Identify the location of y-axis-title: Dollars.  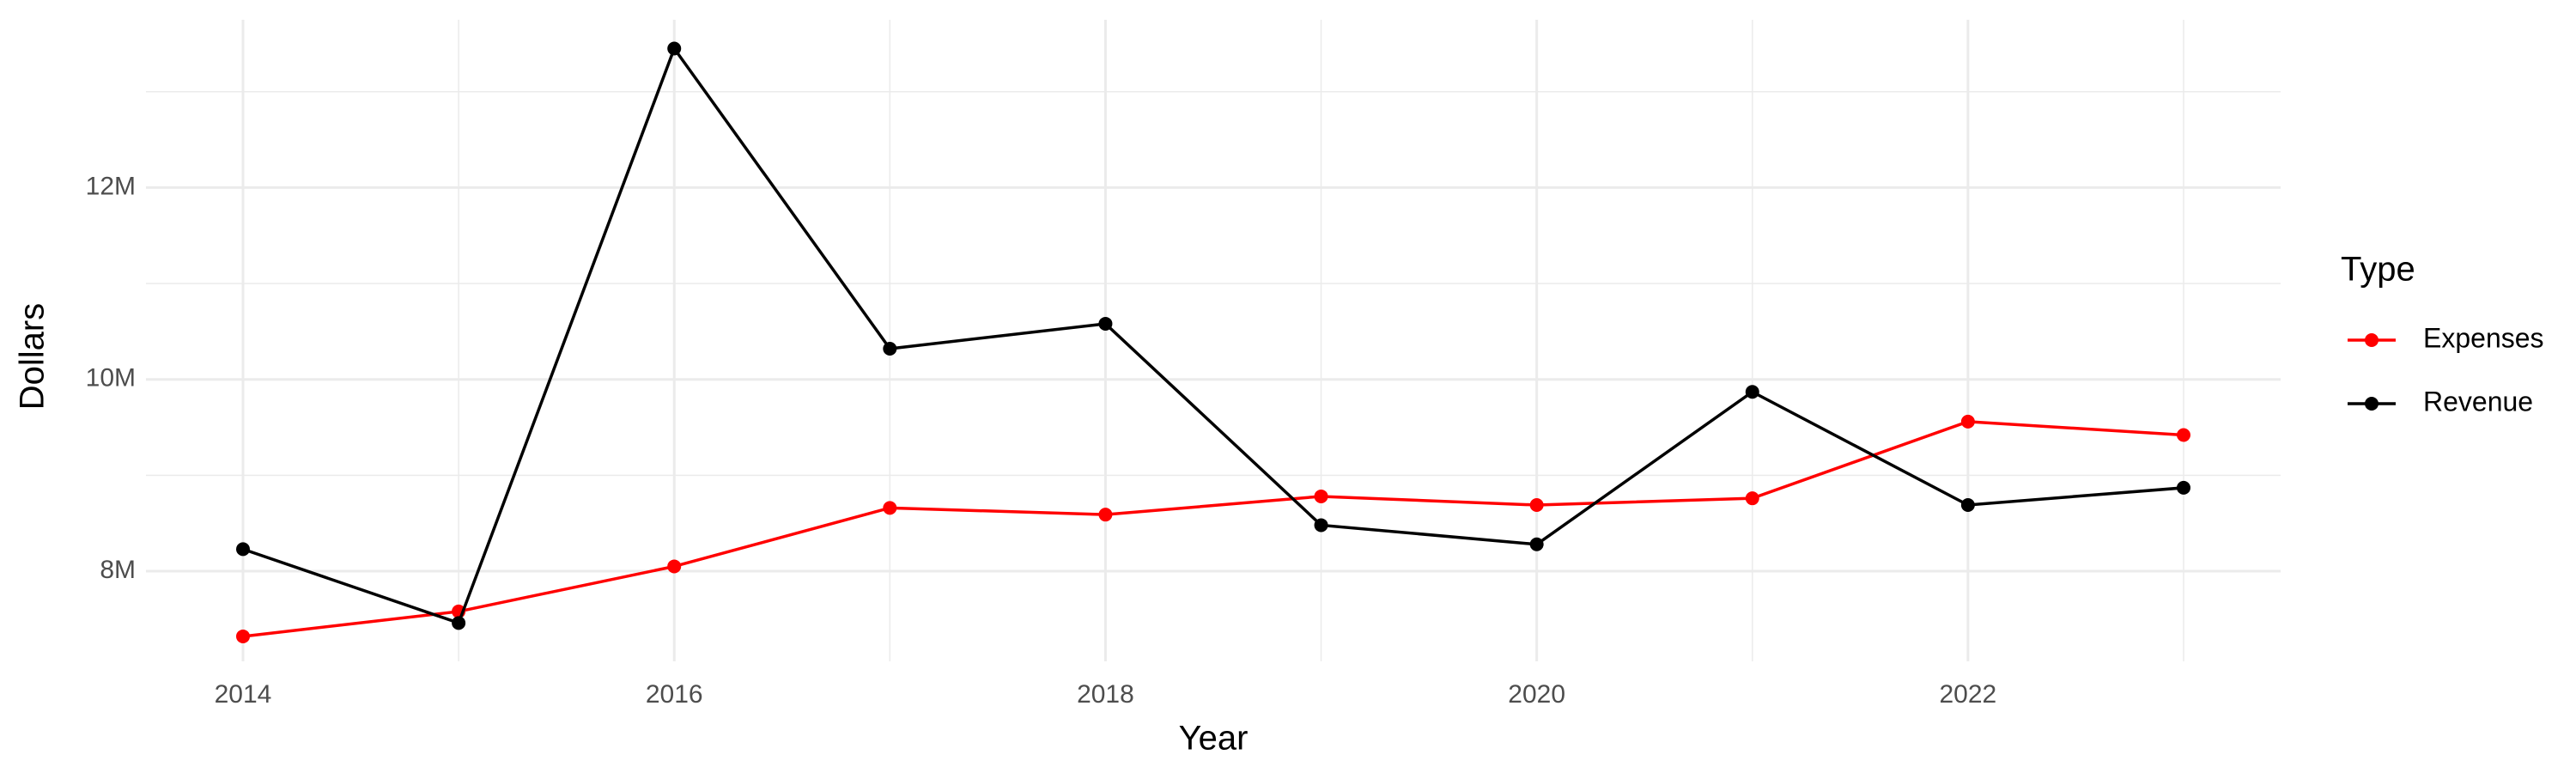
(33, 356).